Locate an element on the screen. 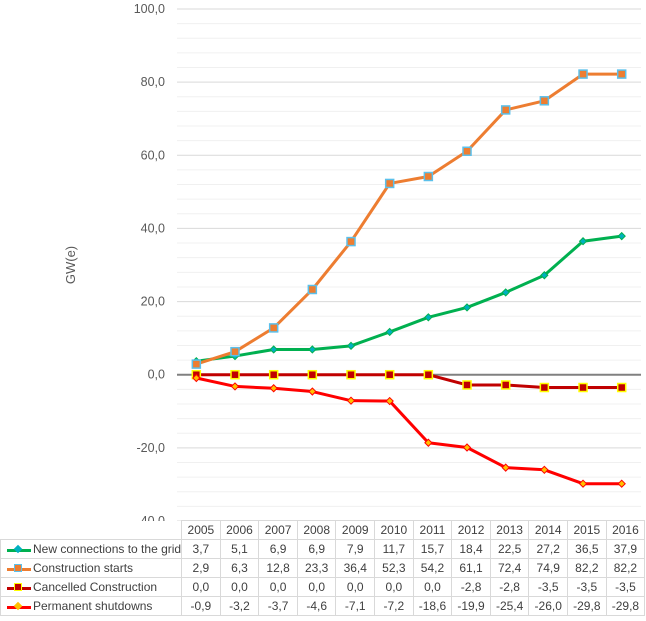  data-cell: -3,2 is located at coordinates (239, 606).